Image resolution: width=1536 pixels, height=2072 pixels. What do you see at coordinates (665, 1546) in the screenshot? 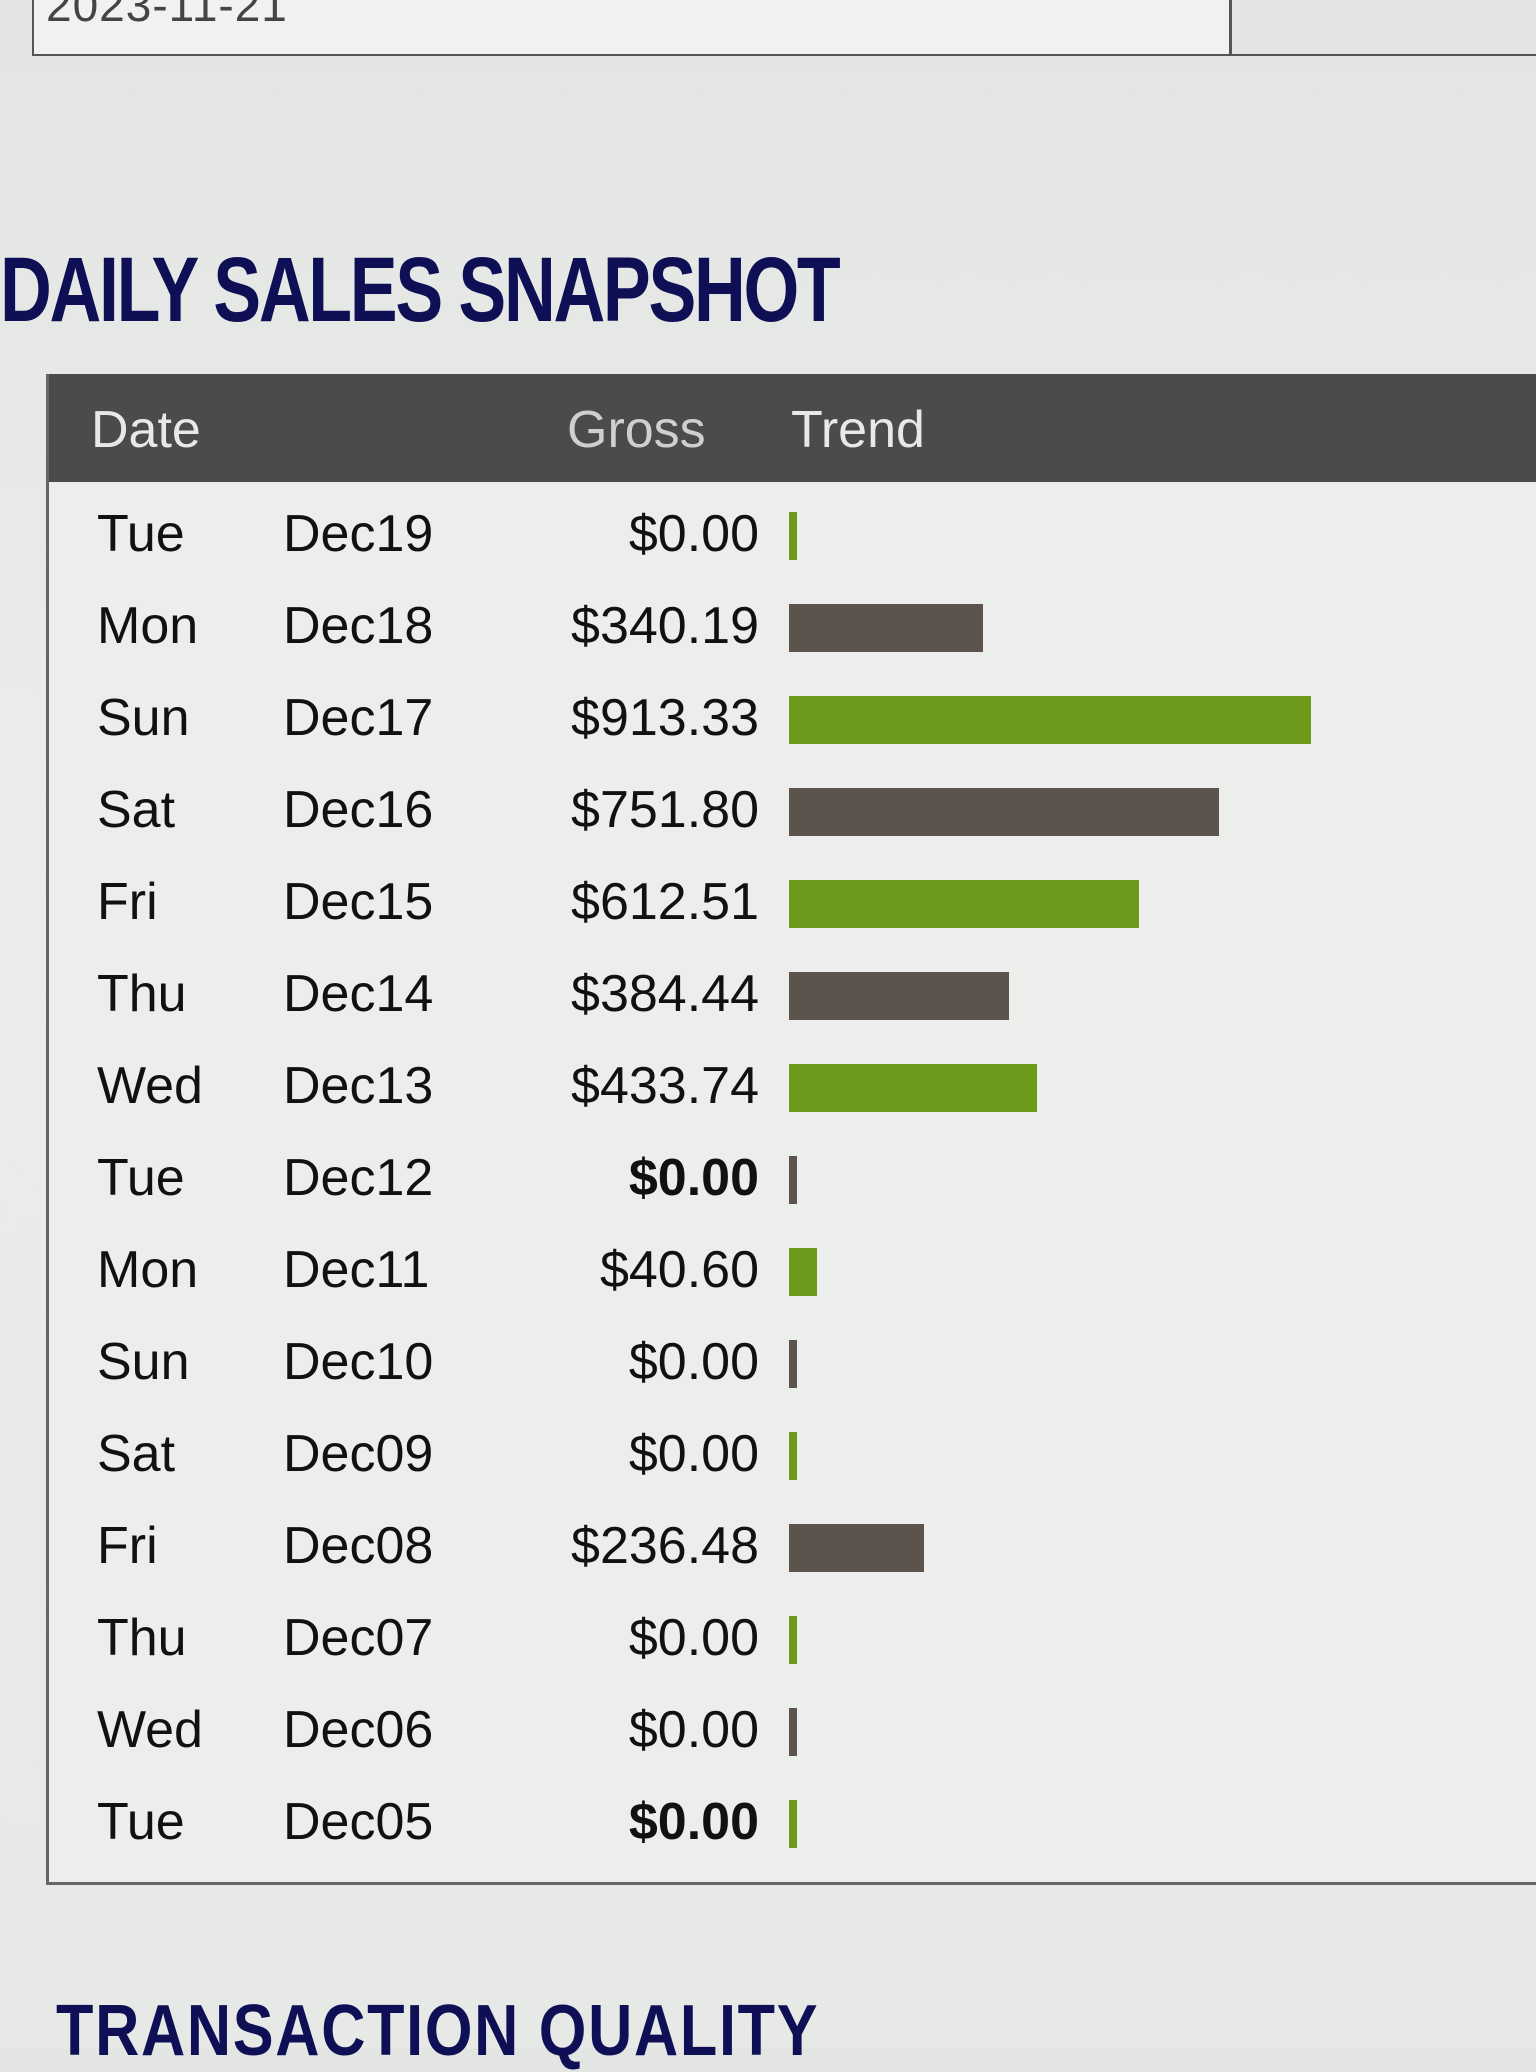
I see `row-gross: $236.48` at bounding box center [665, 1546].